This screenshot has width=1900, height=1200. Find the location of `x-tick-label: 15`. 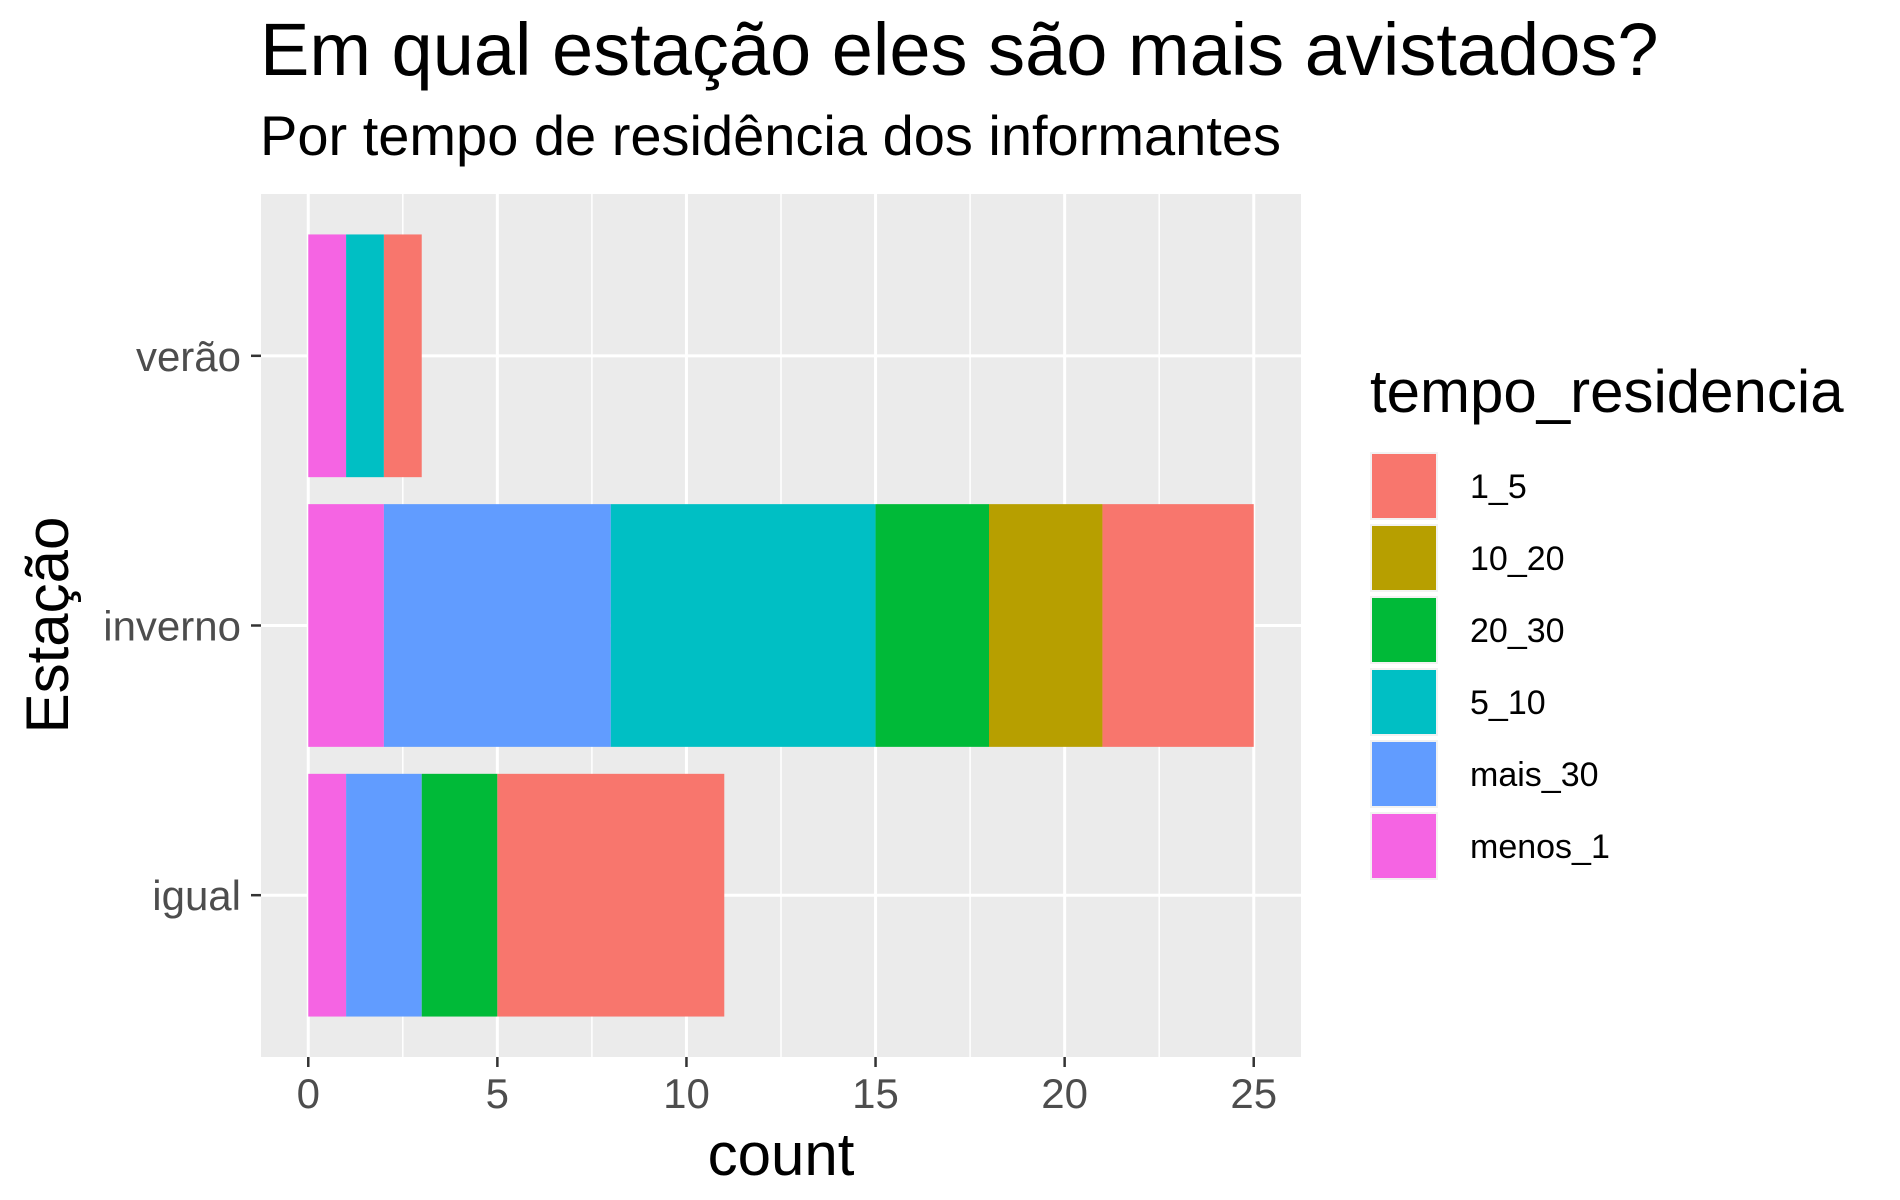

x-tick-label: 15 is located at coordinates (875, 1093).